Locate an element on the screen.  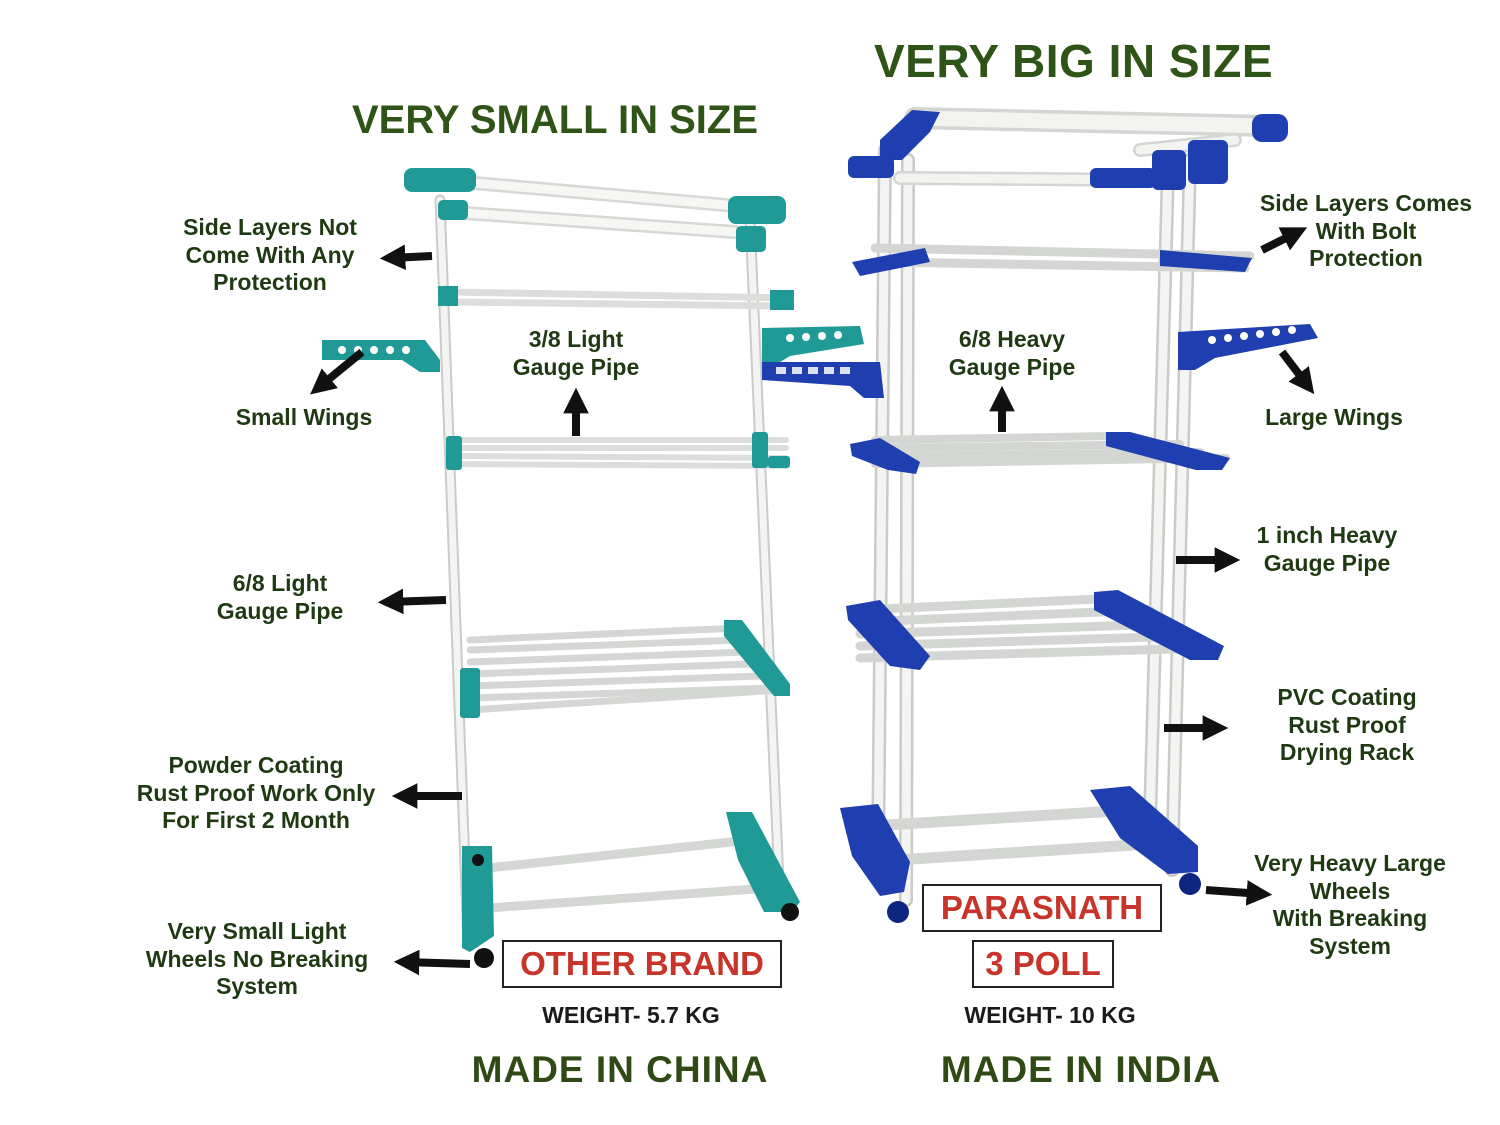
right-brand-box: PARASNATH is located at coordinates (1042, 908).